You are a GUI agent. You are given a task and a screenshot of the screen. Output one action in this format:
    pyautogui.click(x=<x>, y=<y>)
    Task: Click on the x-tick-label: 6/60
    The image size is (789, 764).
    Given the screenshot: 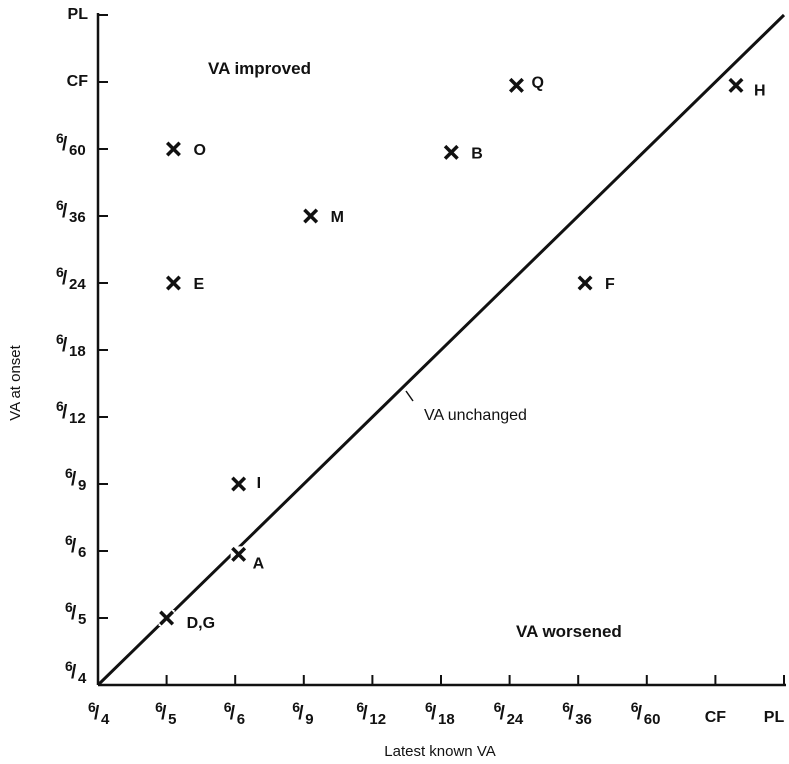 What is the action you would take?
    pyautogui.click(x=646, y=713)
    